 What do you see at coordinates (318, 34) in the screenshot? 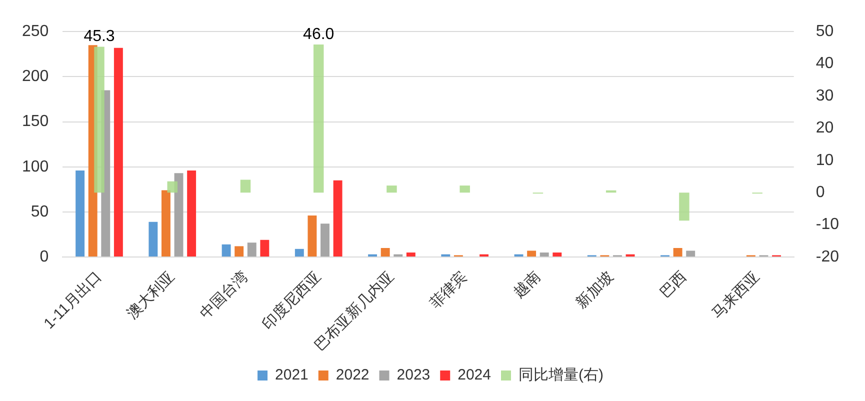
I see `data-label: 46.0` at bounding box center [318, 34].